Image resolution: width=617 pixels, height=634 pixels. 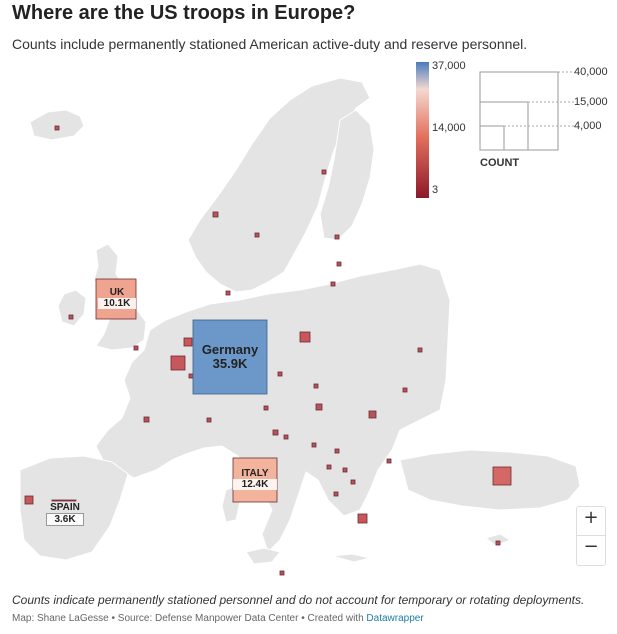 What do you see at coordinates (57, 128) in the screenshot?
I see `marker-iceland` at bounding box center [57, 128].